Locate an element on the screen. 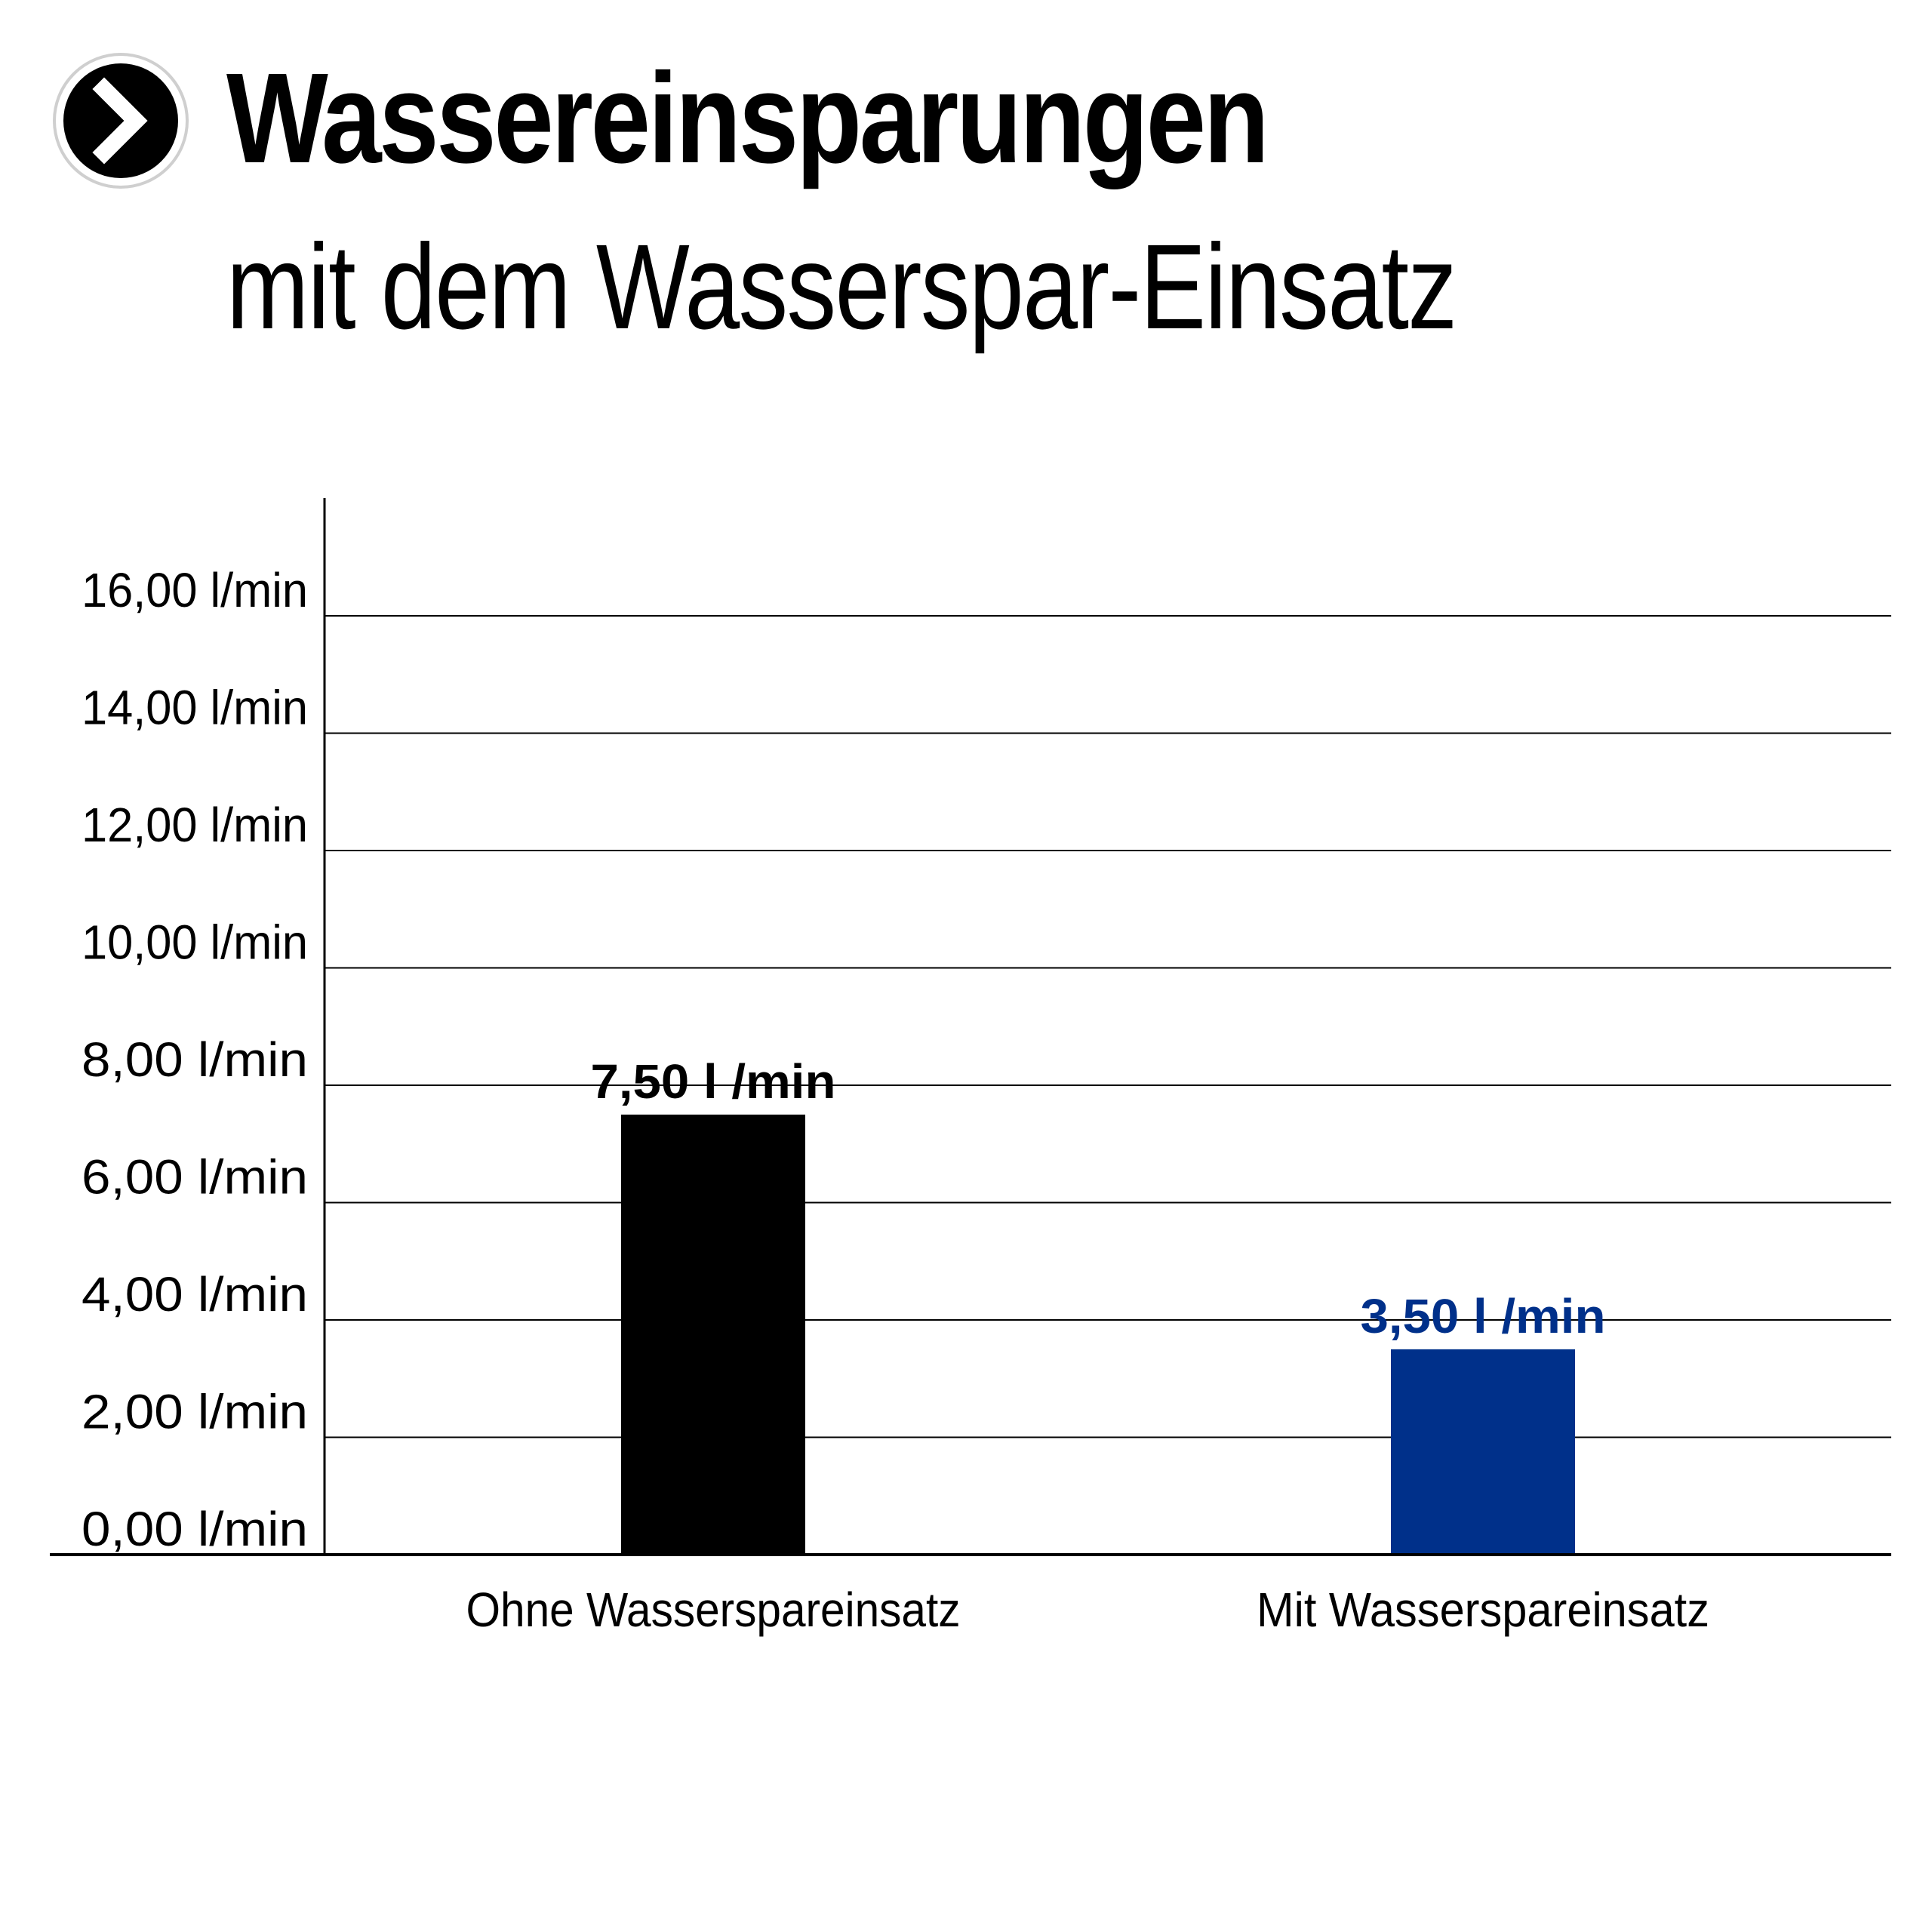 Image resolution: width=1932 pixels, height=1932 pixels. y-tick-label: 16,00 l/min is located at coordinates (195, 590).